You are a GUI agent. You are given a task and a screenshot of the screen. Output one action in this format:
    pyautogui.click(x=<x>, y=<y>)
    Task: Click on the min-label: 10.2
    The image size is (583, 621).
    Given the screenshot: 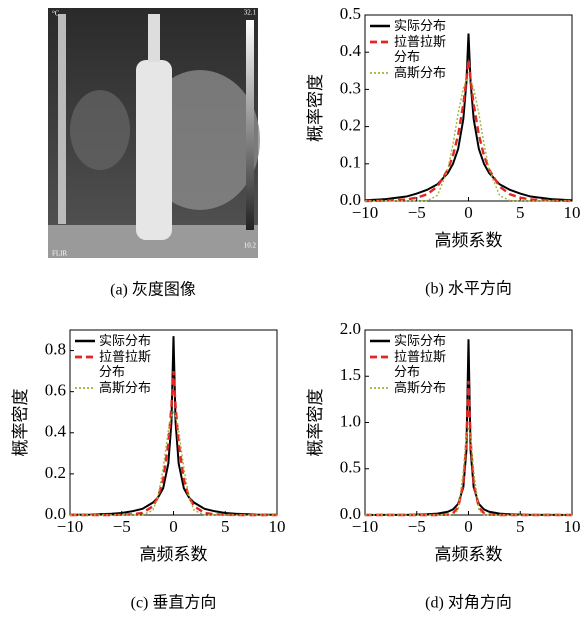 What is the action you would take?
    pyautogui.click(x=250, y=246)
    